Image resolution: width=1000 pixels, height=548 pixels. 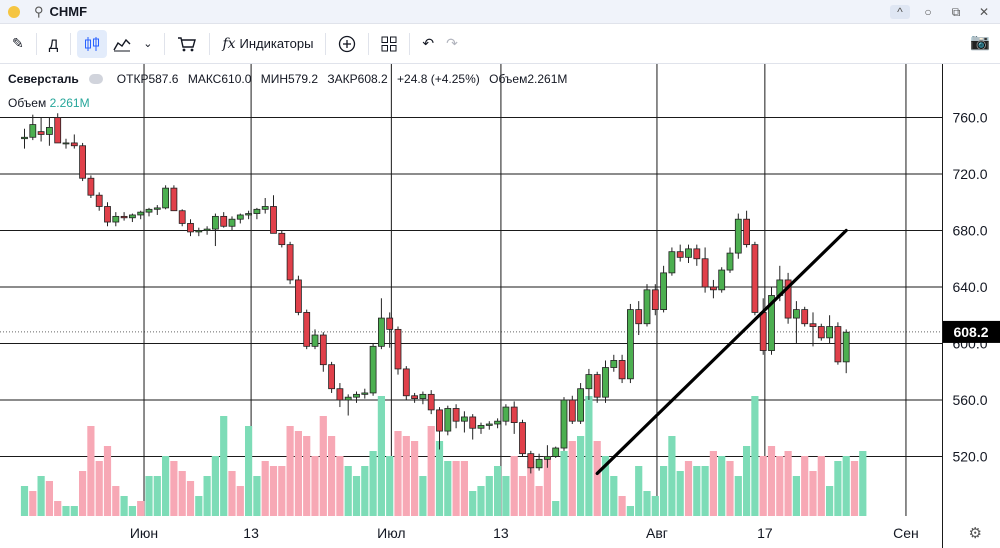 What do you see at coordinates (984, 12) in the screenshot?
I see `close-button: ✕` at bounding box center [984, 12].